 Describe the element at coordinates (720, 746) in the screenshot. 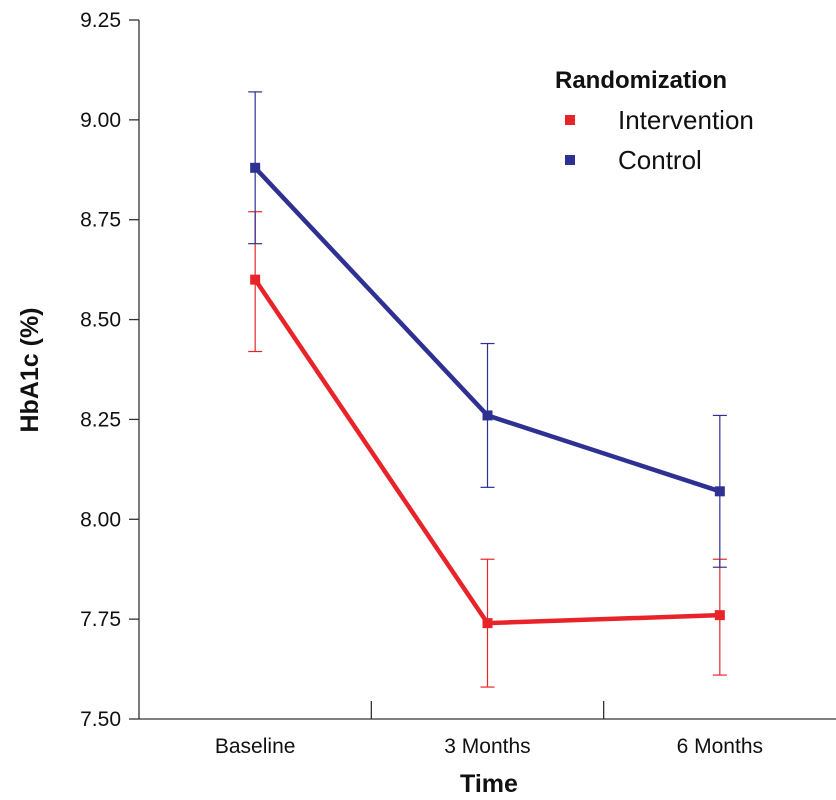

I see `x-tick-label: 6 Months` at that location.